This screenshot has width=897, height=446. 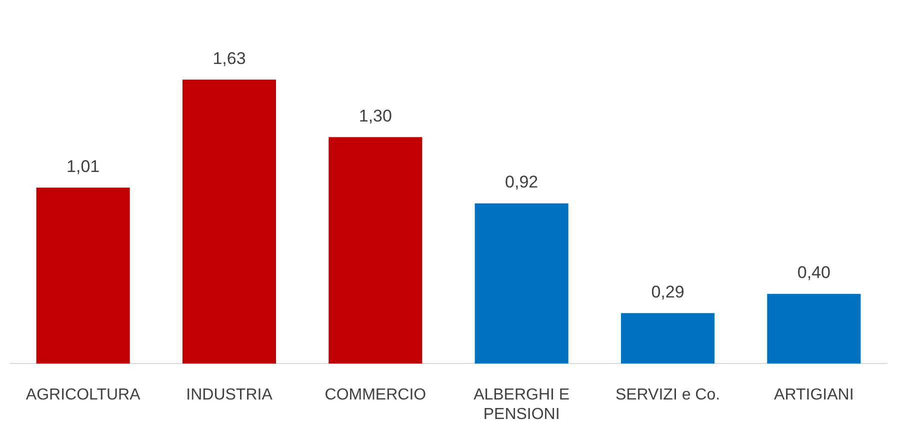 What do you see at coordinates (667, 395) in the screenshot?
I see `x-tick-label: SERVIZI e Co.` at bounding box center [667, 395].